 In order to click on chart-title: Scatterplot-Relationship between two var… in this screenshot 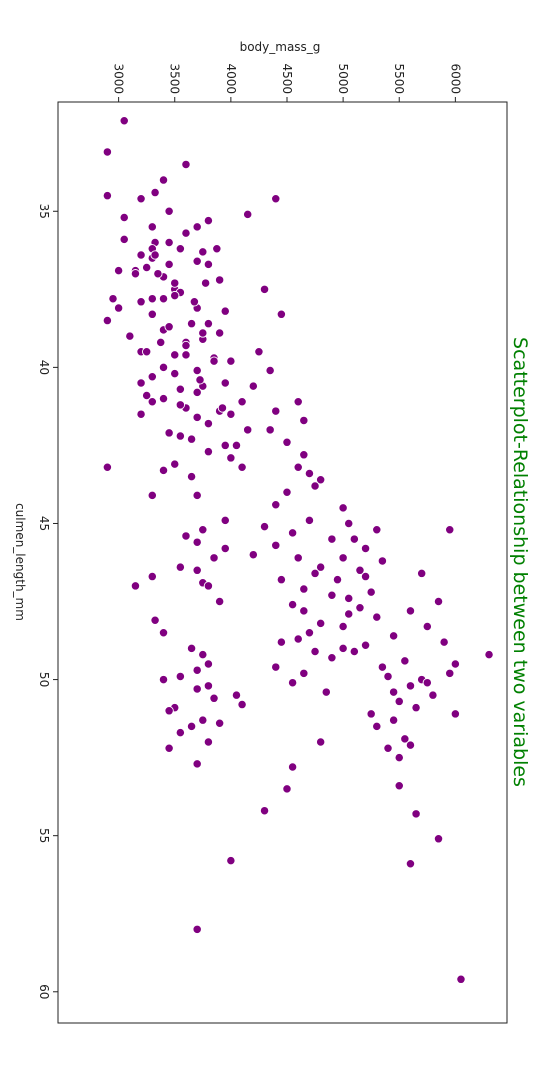, I will do `click(520, 562)`.